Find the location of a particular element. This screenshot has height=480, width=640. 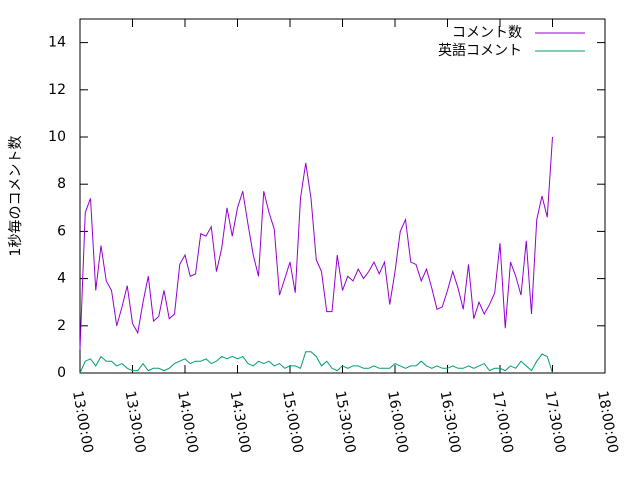

y-tick-label: 4 is located at coordinates (61, 279).